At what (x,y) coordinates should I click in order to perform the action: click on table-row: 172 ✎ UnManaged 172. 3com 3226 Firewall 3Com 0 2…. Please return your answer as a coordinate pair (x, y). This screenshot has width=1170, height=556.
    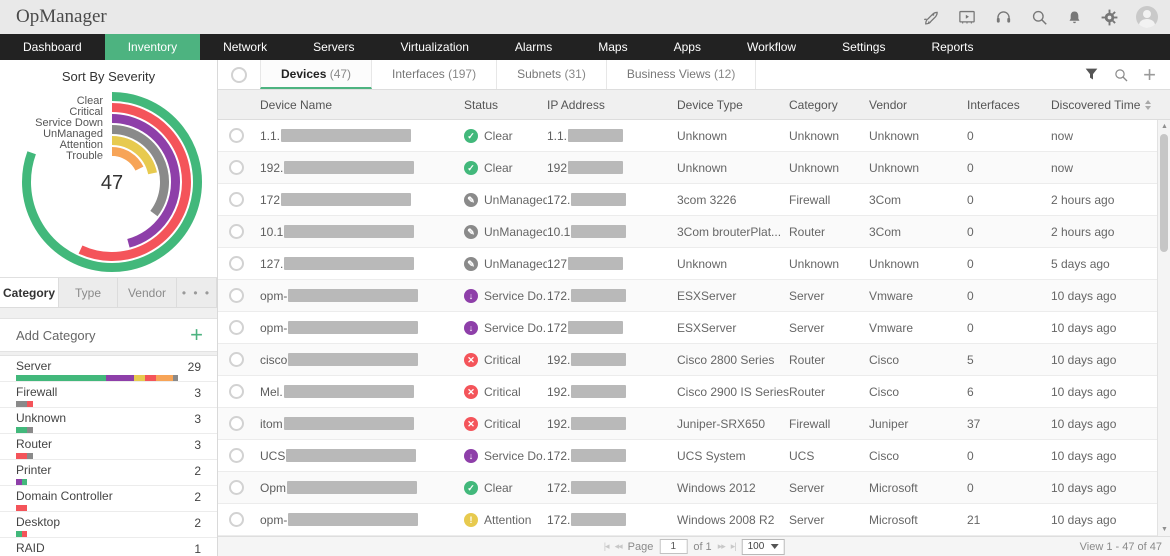
    Looking at the image, I should click on (687, 200).